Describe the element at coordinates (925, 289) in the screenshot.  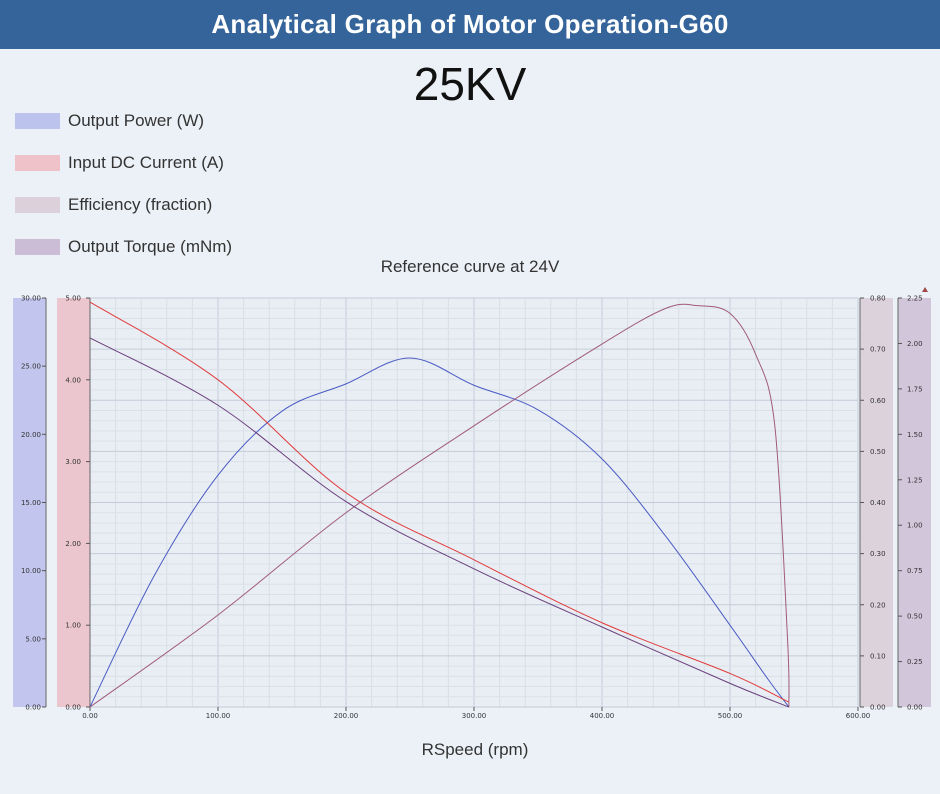
I see `scroll-up-icon` at that location.